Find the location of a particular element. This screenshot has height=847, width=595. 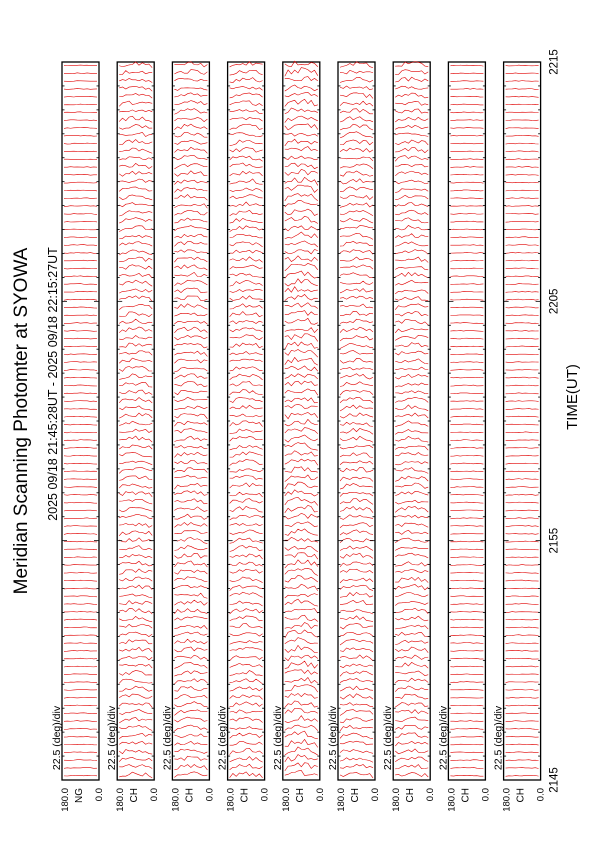

channel-label: CH is located at coordinates (410, 795).